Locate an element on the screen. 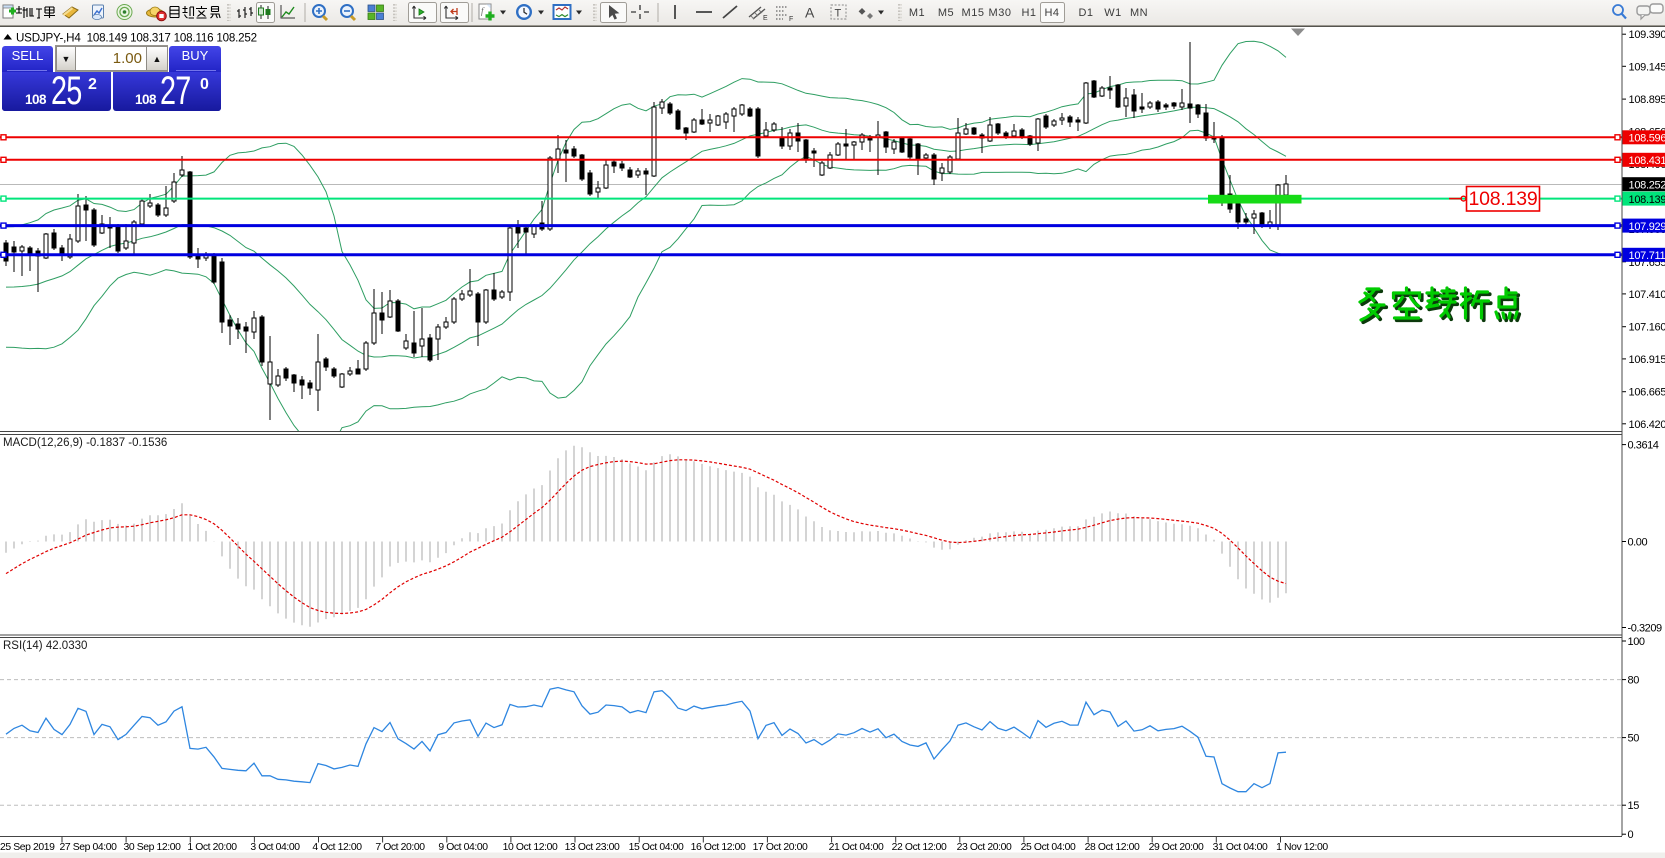 Image resolution: width=1665 pixels, height=858 pixels. svg-text: 23 Oct 20:00 is located at coordinates (984, 847).